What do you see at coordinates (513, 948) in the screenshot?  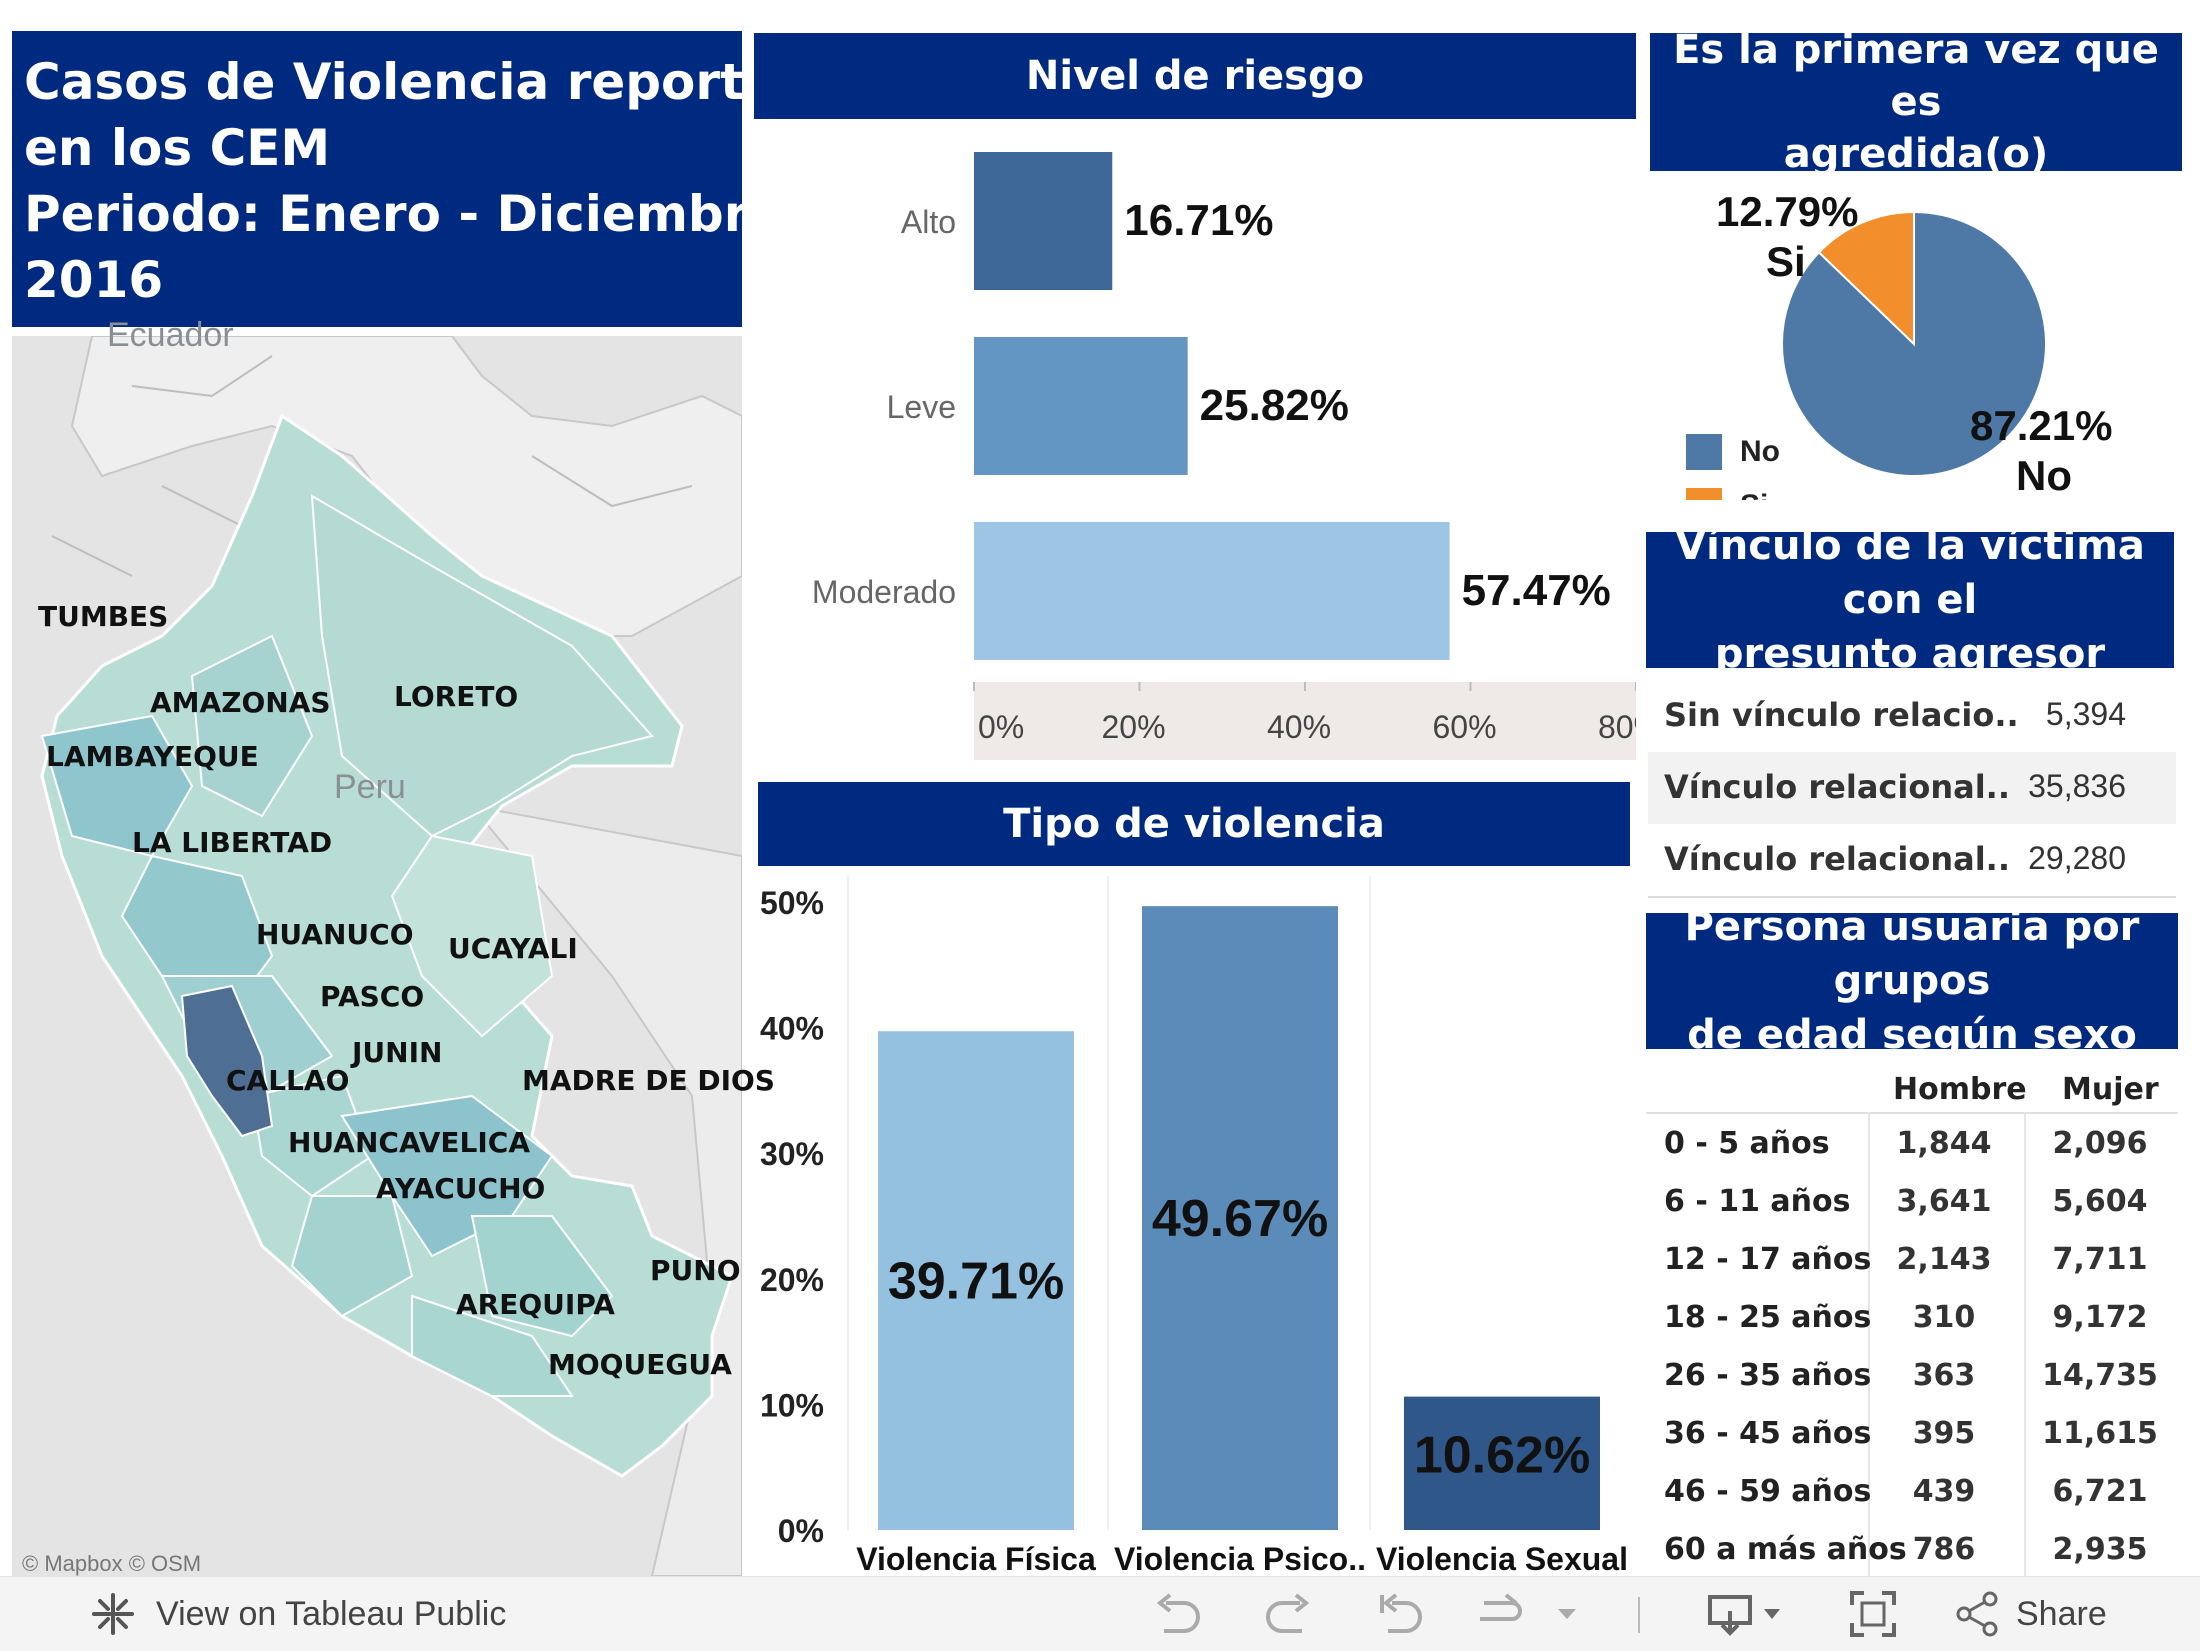 I see `region-ucayali: UCAYALI` at bounding box center [513, 948].